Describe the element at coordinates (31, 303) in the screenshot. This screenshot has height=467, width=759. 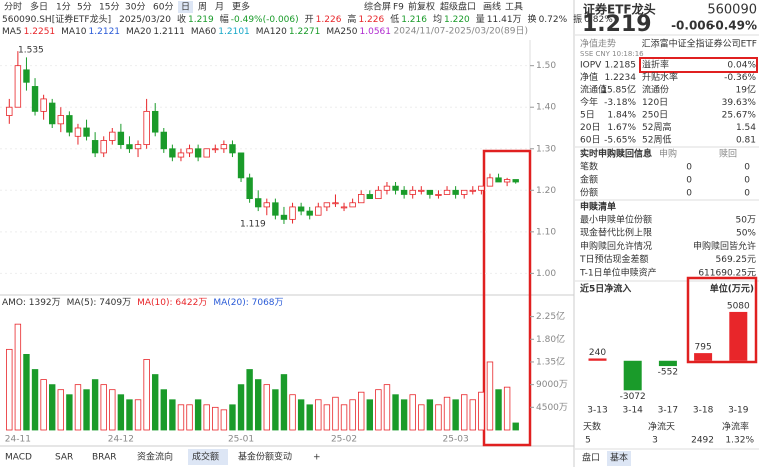
I see `text-segment: AMO: 1392万` at that location.